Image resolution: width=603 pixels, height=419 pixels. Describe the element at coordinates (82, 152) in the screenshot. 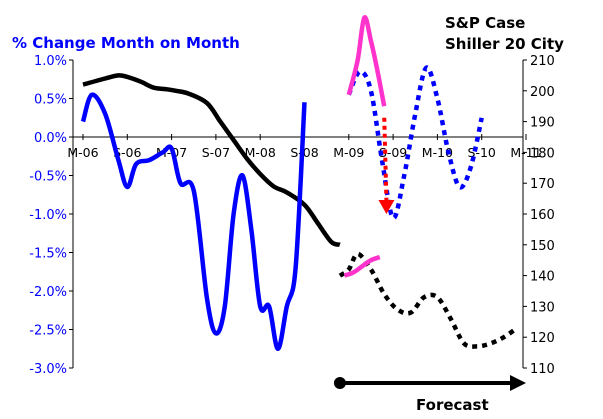

I see `x-tick-label: M-06` at that location.